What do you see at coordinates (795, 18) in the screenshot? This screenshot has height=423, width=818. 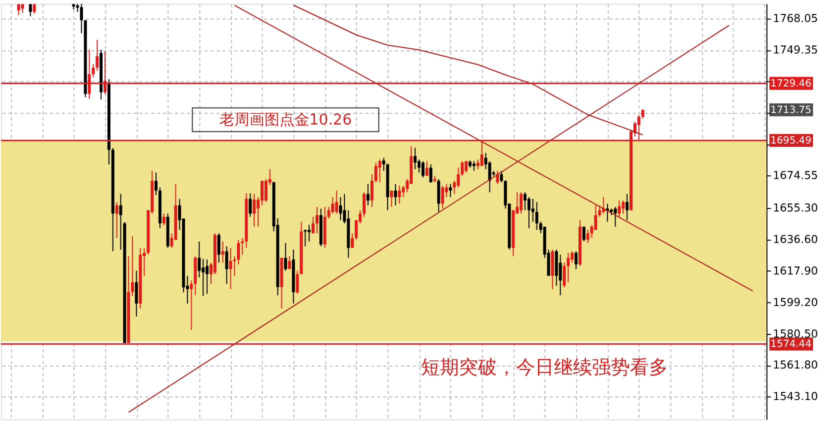 I see `y-tick-label: 1768.05` at bounding box center [795, 18].